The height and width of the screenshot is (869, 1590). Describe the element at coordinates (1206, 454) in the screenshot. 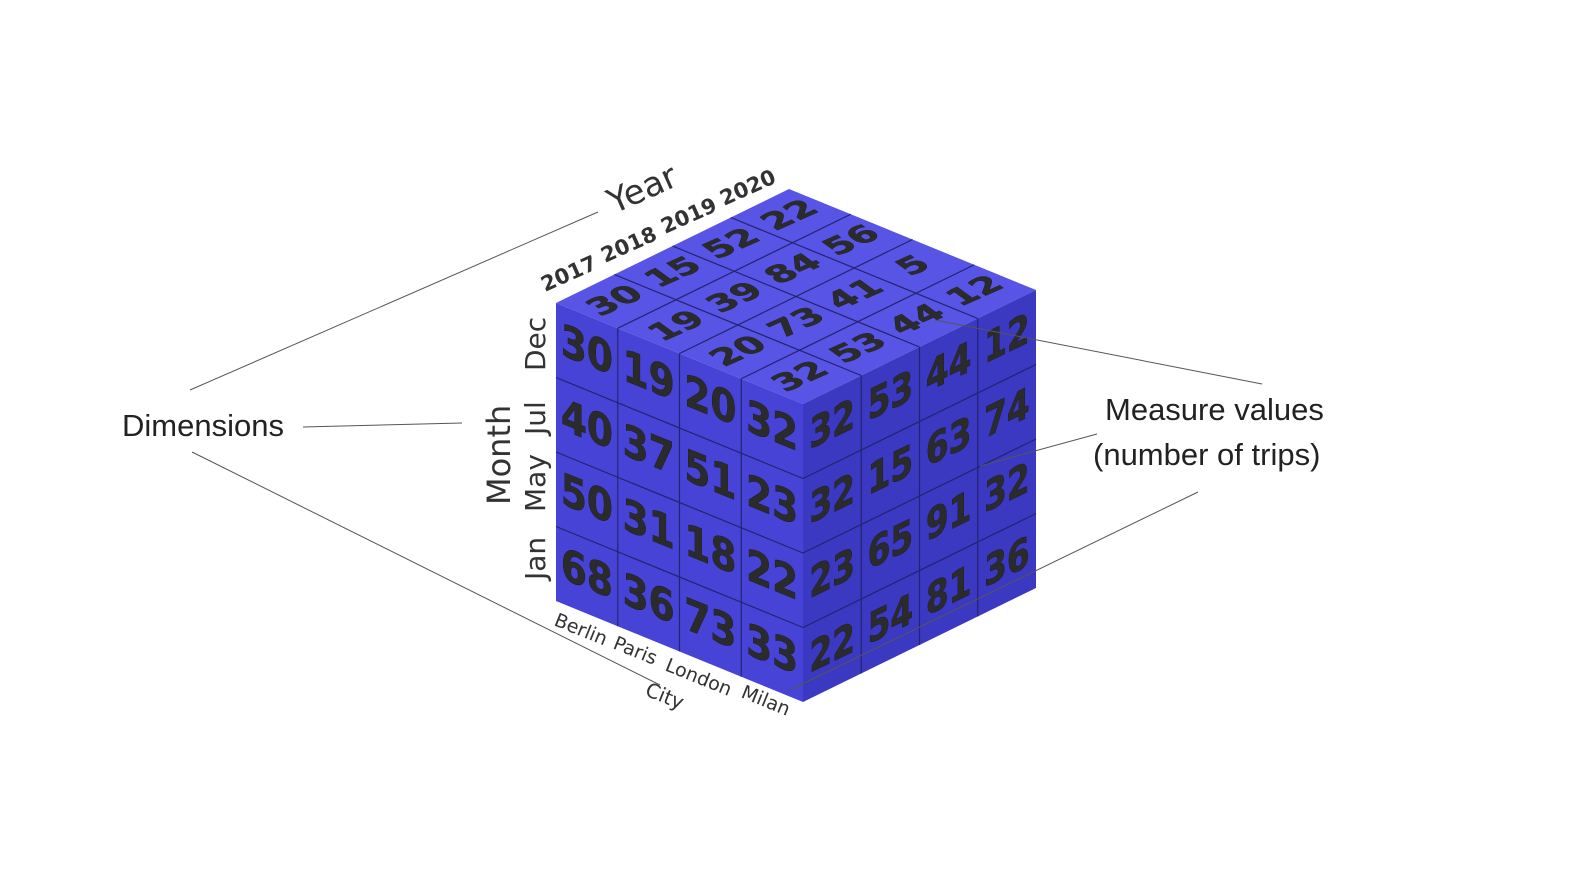

I see `measure-values-callout-line2: (number of trips)` at that location.